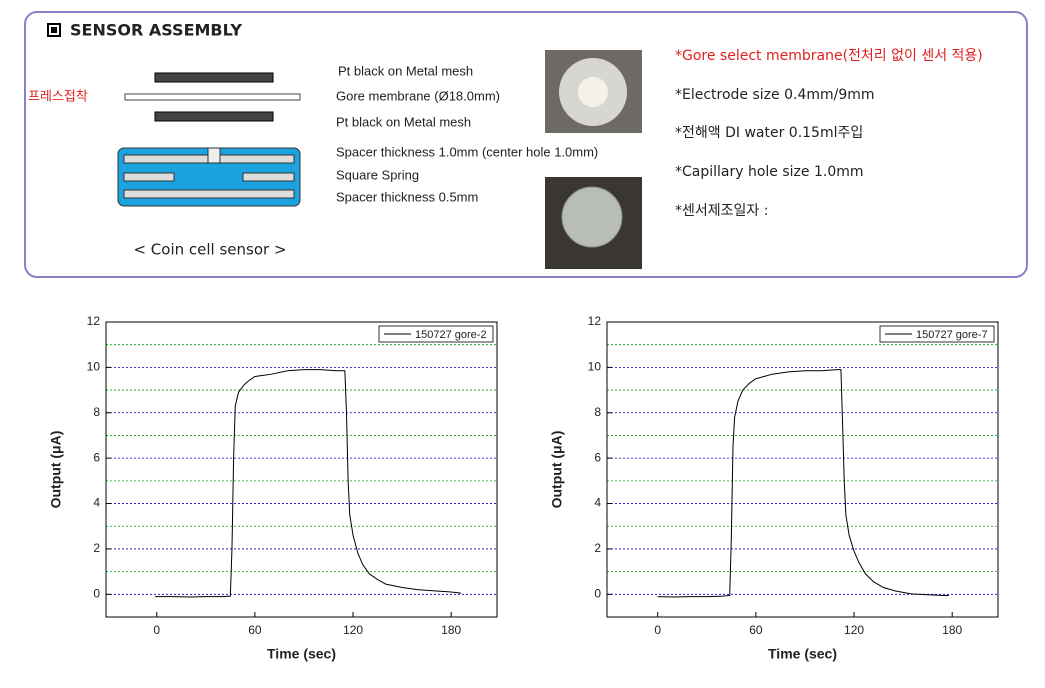  Describe the element at coordinates (156, 30) in the screenshot. I see `panel-title: SENSOR ASSEMBLY` at that location.